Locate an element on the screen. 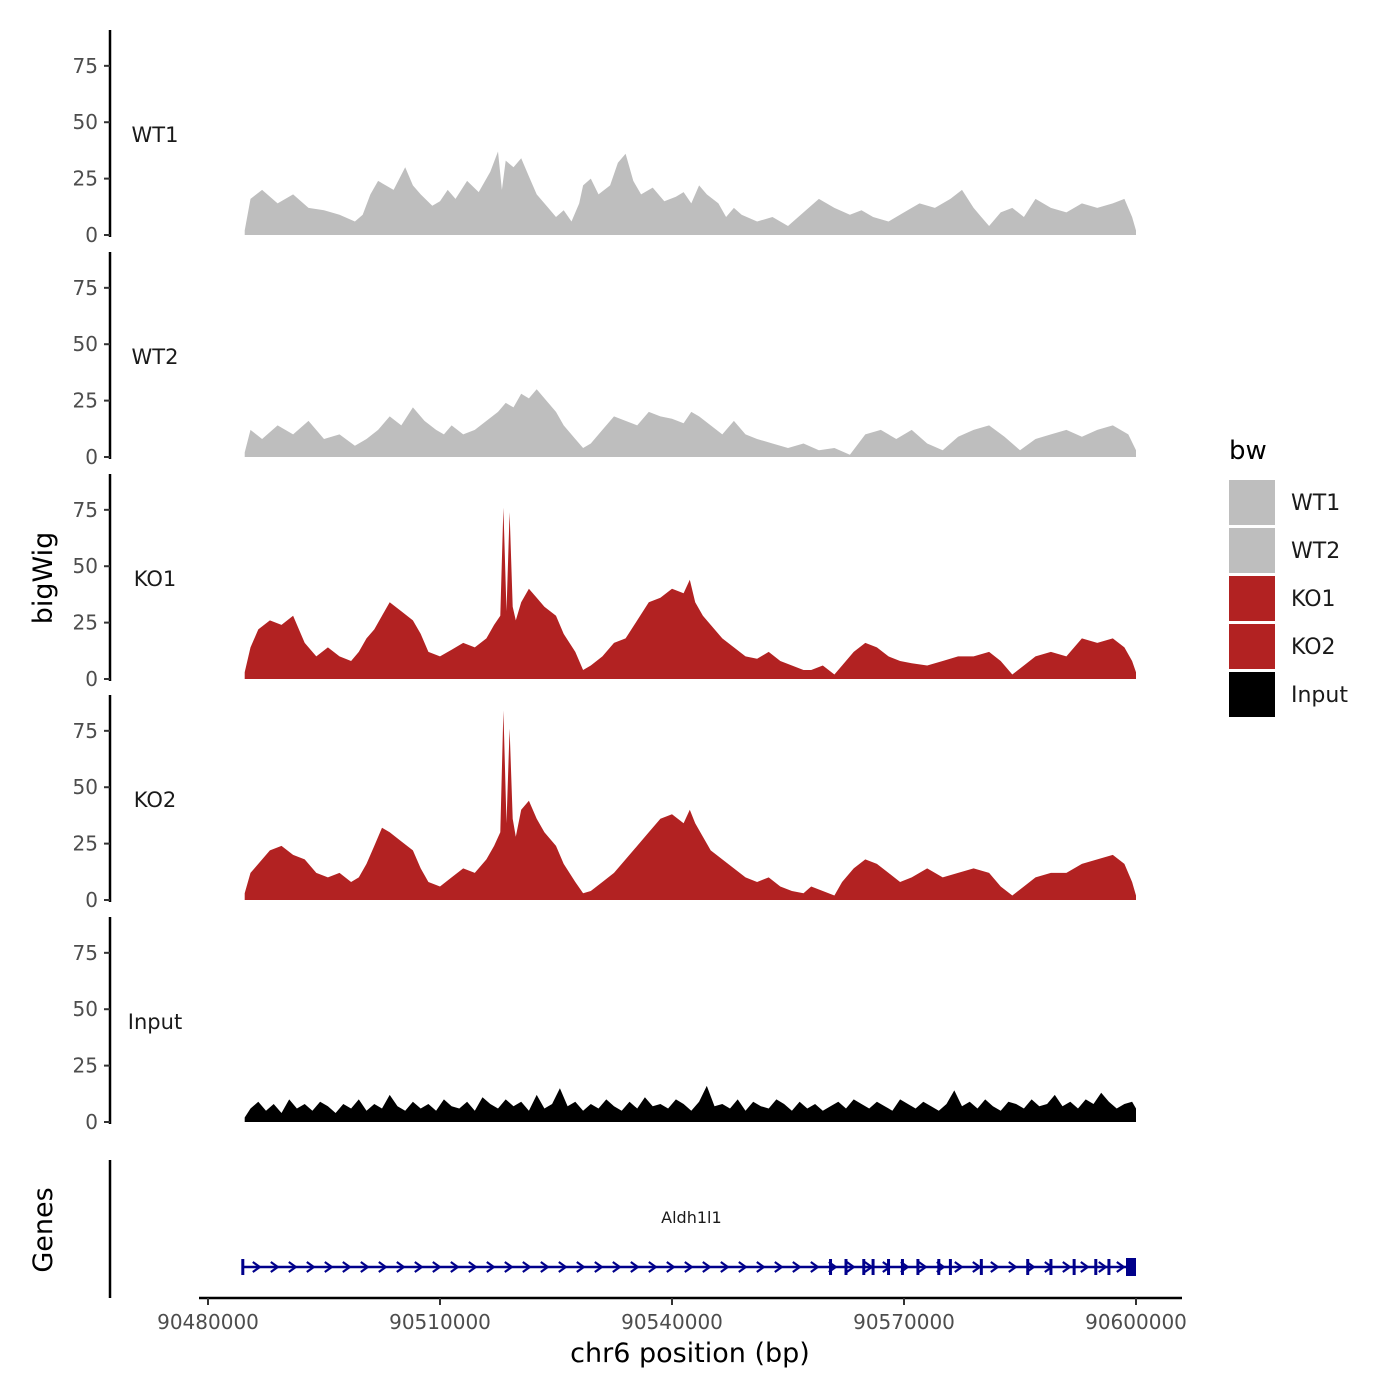  track-label-wt1: WT1 is located at coordinates (155, 135).